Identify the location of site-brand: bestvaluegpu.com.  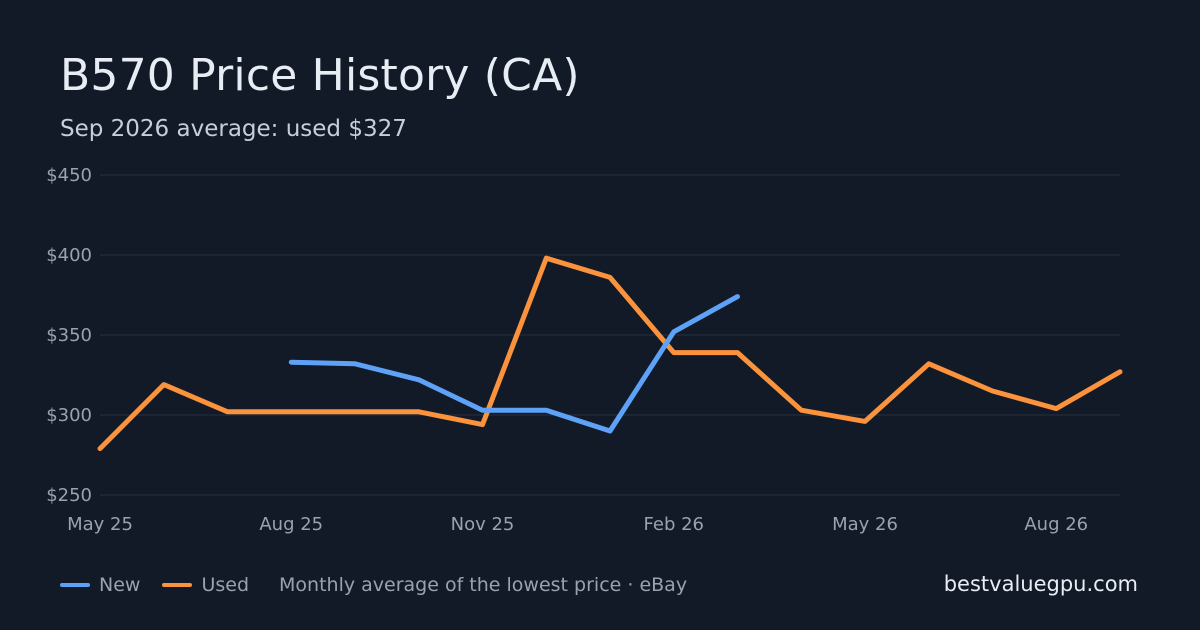
(1040, 584).